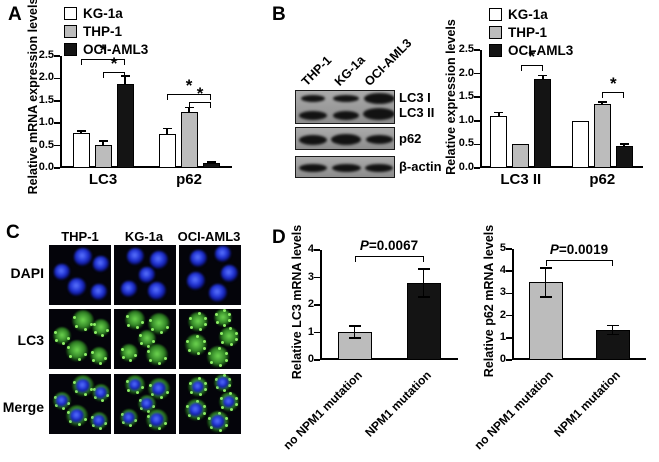  I want to click on blot-band-label-lc3ii: LC3 II, so click(417, 112).